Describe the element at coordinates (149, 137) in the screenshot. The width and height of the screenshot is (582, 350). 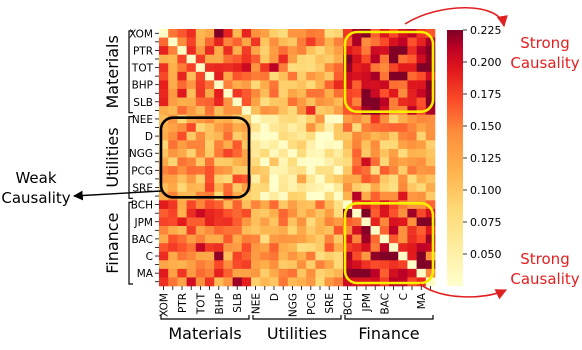
I see `row-label: D` at that location.